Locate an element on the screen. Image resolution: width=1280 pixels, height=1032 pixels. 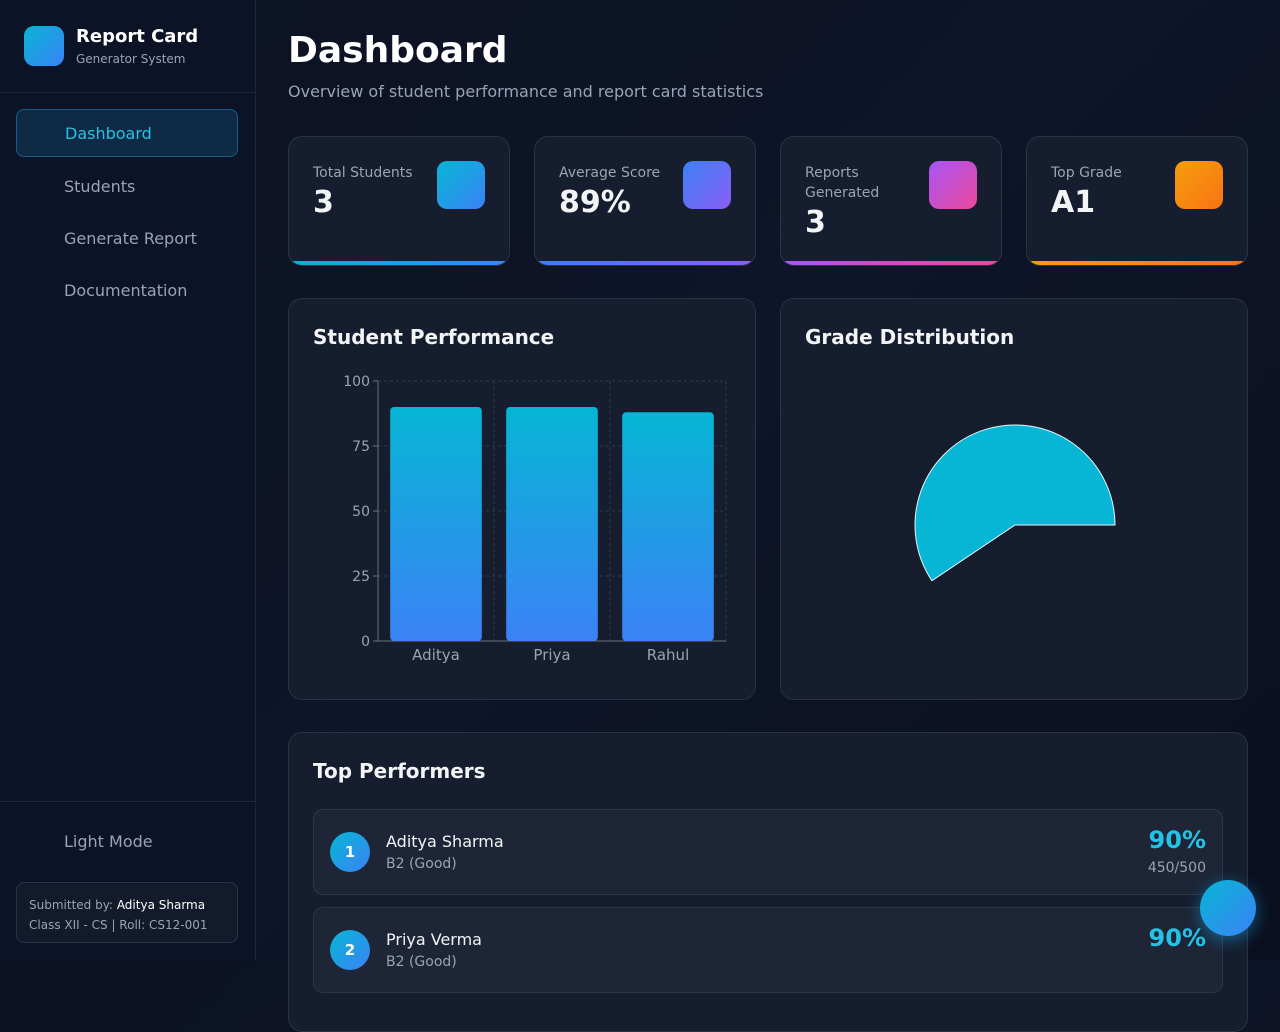
x-tick-label: Rahul is located at coordinates (668, 655).